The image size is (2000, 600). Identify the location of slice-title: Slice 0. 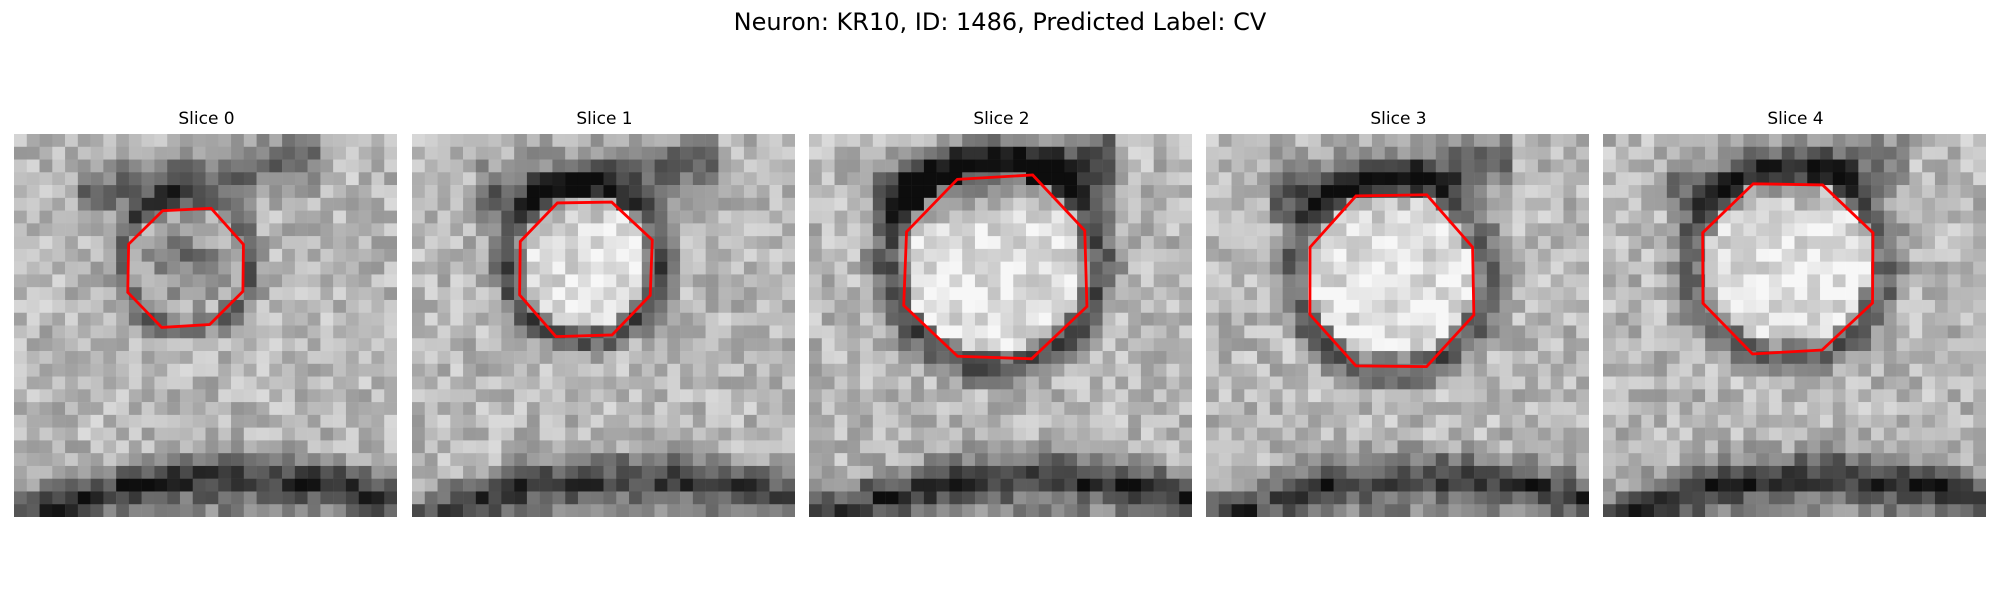
(206, 119).